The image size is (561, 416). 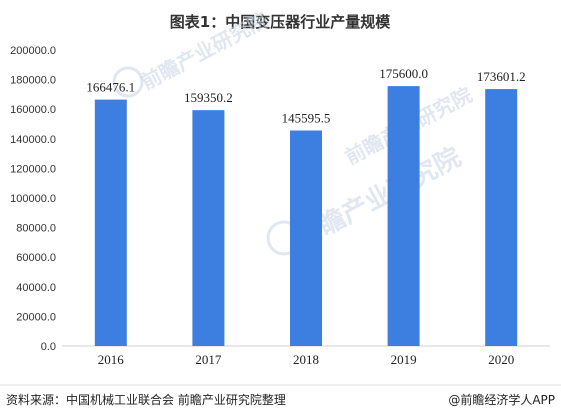 What do you see at coordinates (36, 288) in the screenshot?
I see `y-tick-label: 40000.0` at bounding box center [36, 288].